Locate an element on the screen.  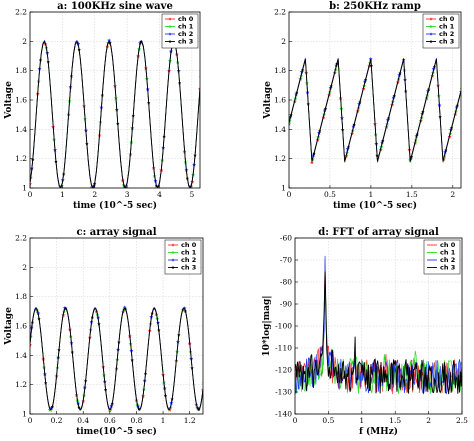
x-axis-label: time (10^-5 sec) is located at coordinates (115, 205).